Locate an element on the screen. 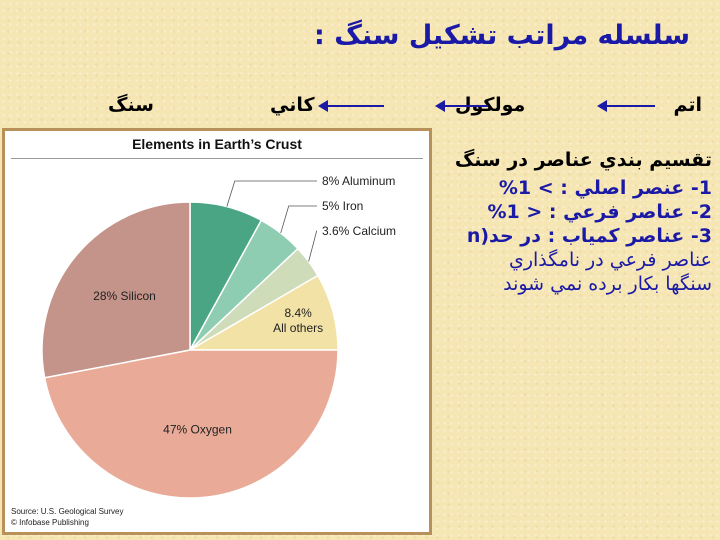 The image size is (720, 540). slice-label-calcium: 3.6% Calcium is located at coordinates (359, 231).